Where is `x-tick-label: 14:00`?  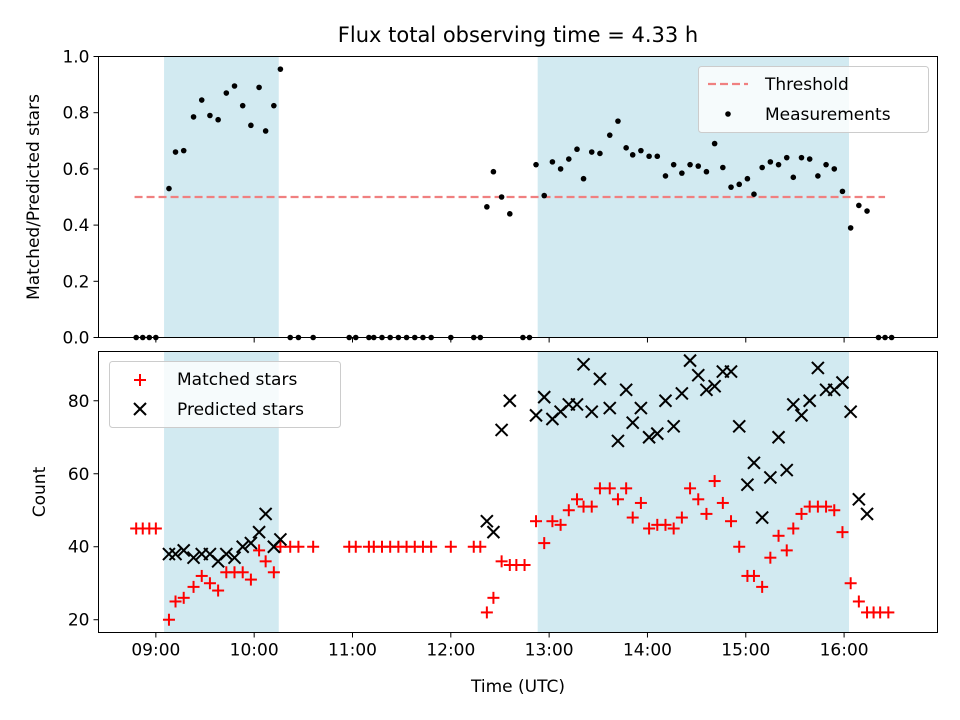
x-tick-label: 14:00 is located at coordinates (647, 651).